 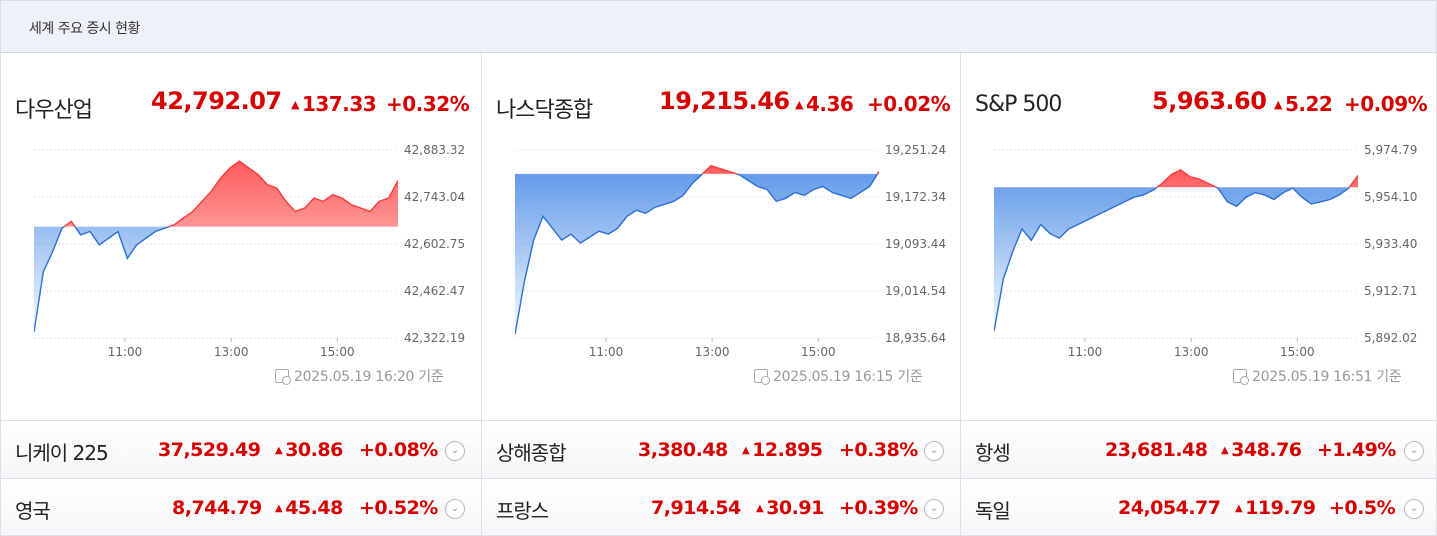 What do you see at coordinates (434, 244) in the screenshot?
I see `y-tick-label: 42,602.75` at bounding box center [434, 244].